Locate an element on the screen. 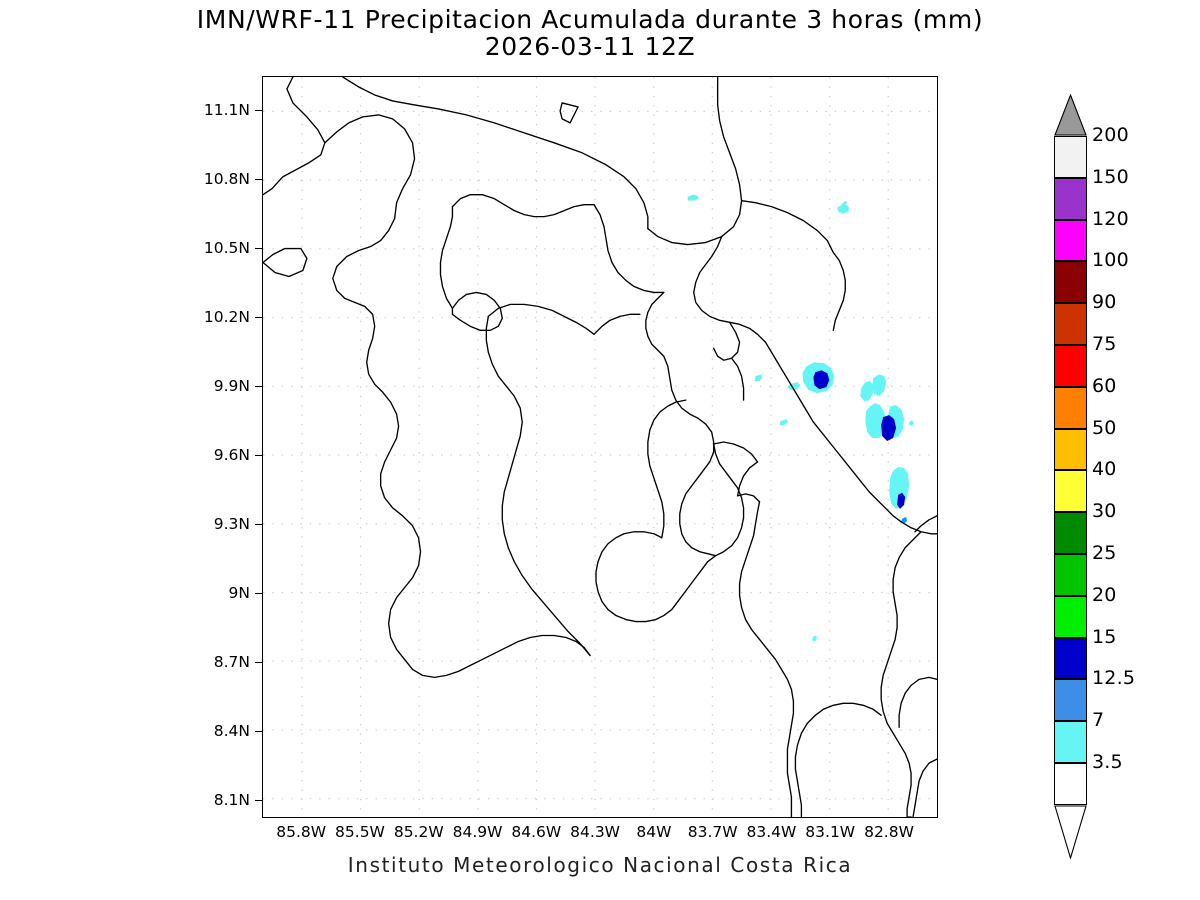 The image size is (1200, 900). y-axis-tick-label: 8.4N is located at coordinates (231, 730).